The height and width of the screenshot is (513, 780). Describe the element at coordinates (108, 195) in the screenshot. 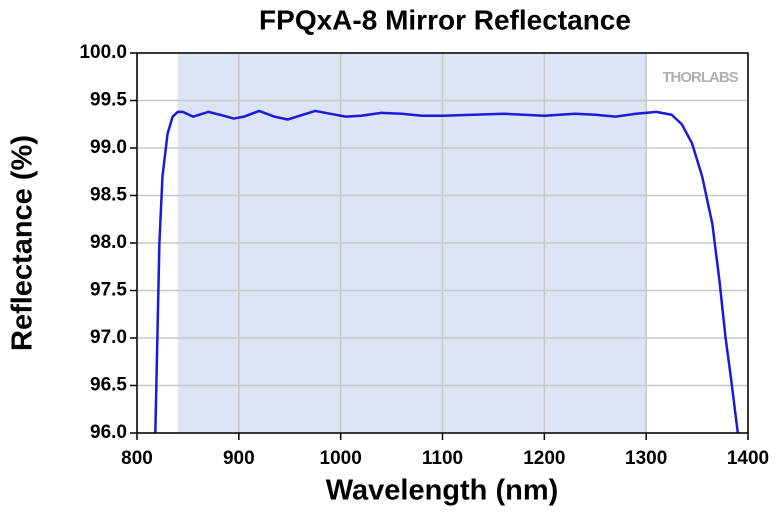

I see `y-tick-label: 98.5` at that location.